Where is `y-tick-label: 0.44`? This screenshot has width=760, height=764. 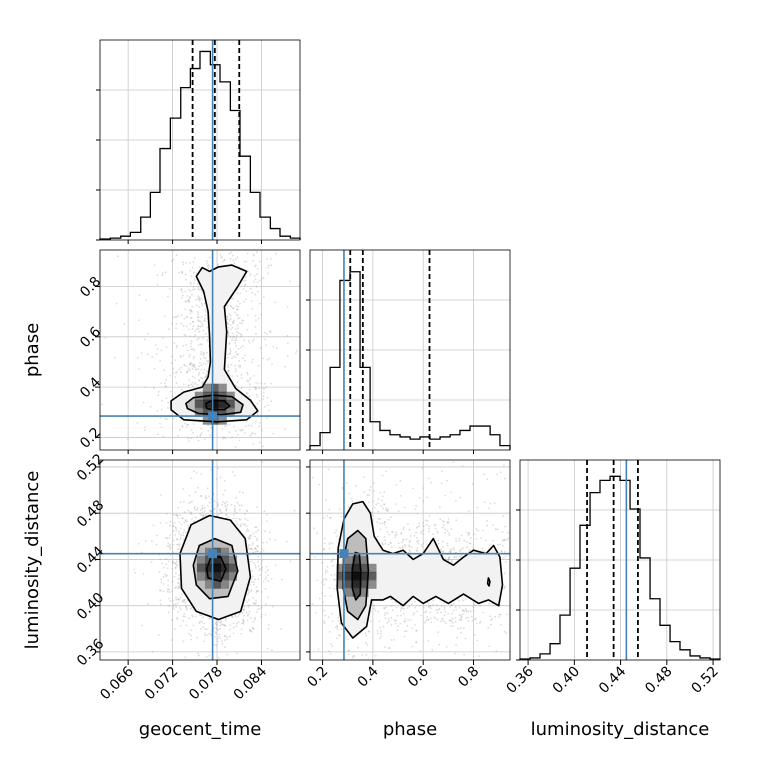
y-tick-label: 0.44 is located at coordinates (90, 559).